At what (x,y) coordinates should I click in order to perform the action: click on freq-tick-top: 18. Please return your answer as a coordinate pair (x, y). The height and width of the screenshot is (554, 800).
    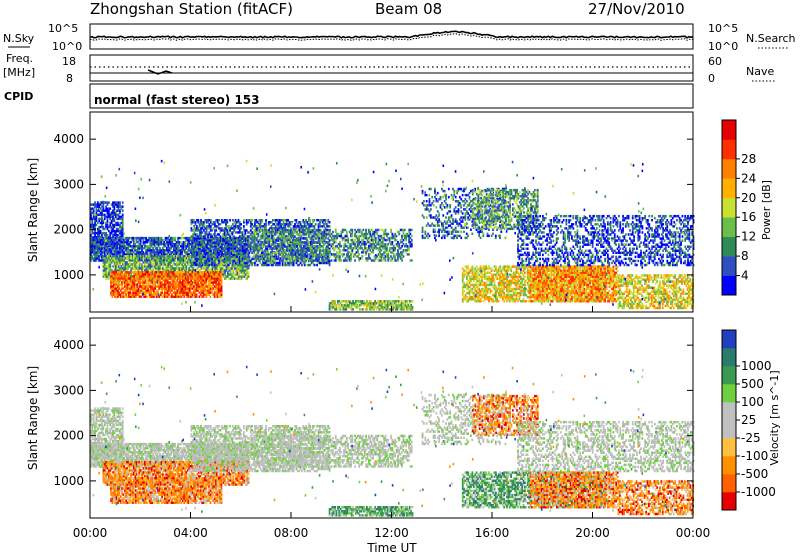
    Looking at the image, I should click on (69, 61).